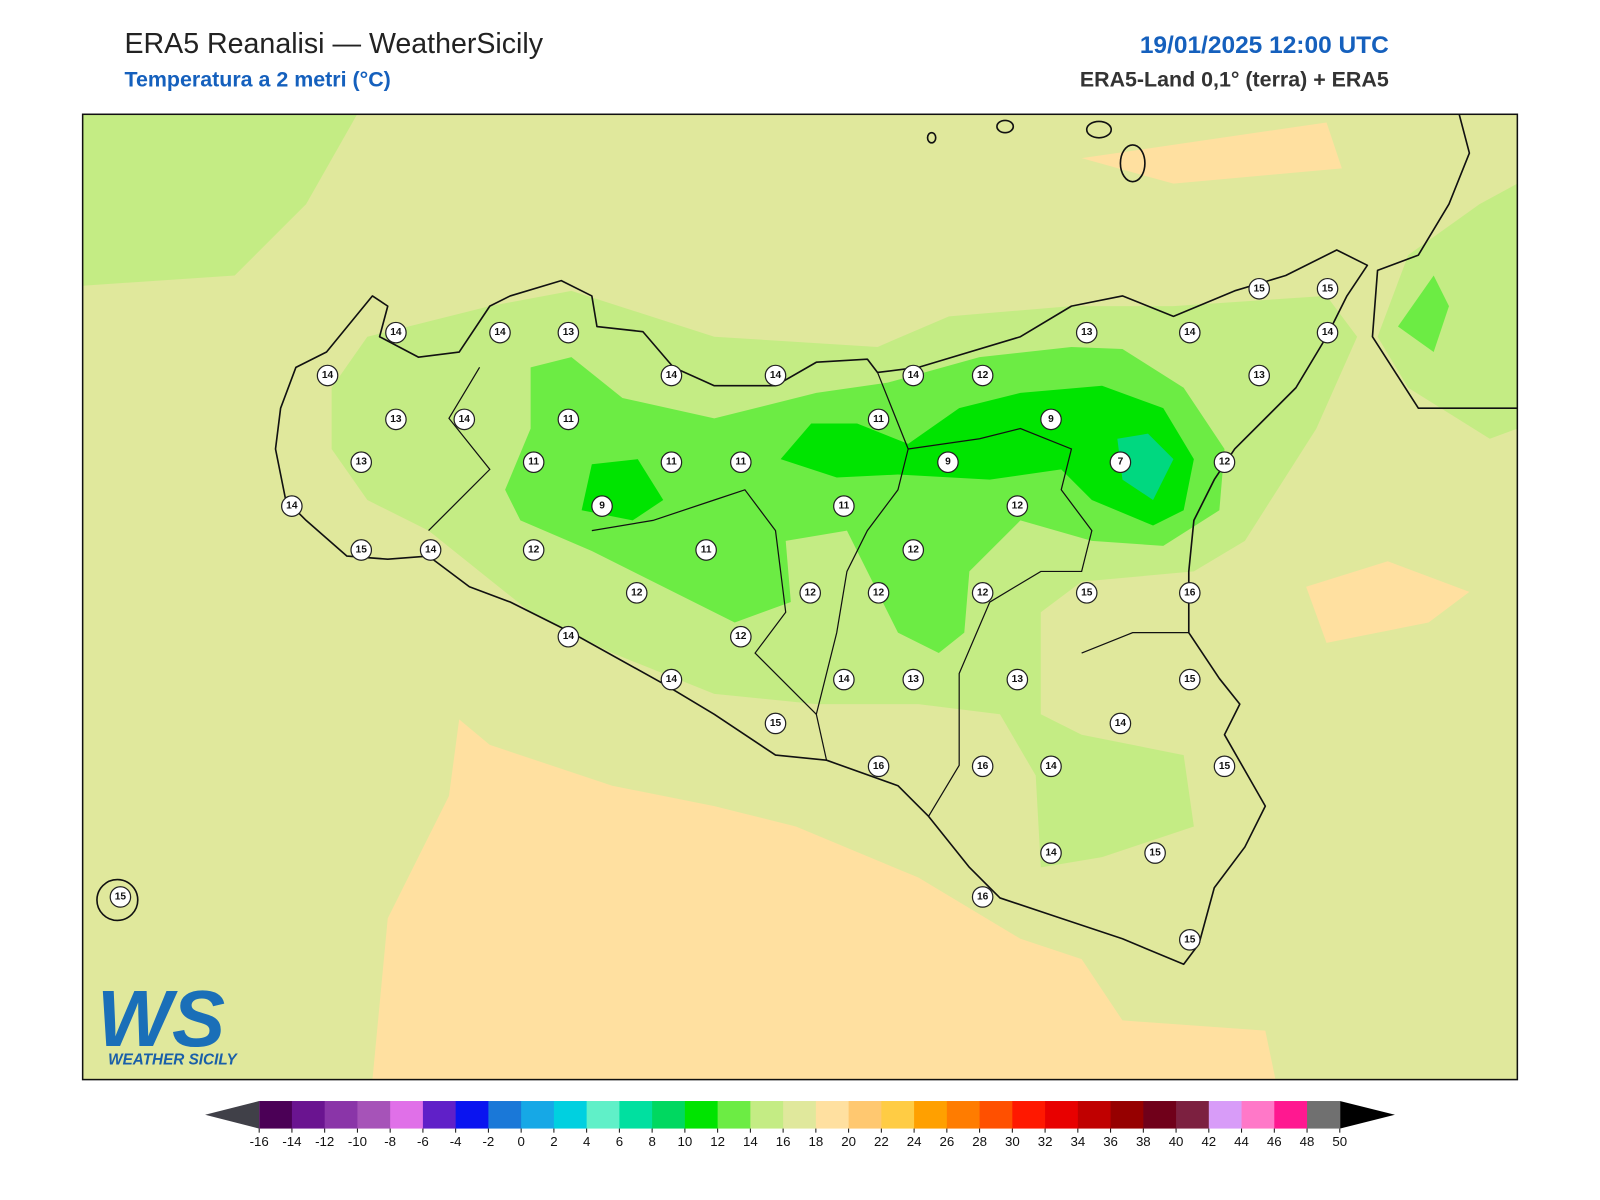 The image size is (1600, 1200). I want to click on logo-caption: WEATHER SICILY, so click(173, 1059).